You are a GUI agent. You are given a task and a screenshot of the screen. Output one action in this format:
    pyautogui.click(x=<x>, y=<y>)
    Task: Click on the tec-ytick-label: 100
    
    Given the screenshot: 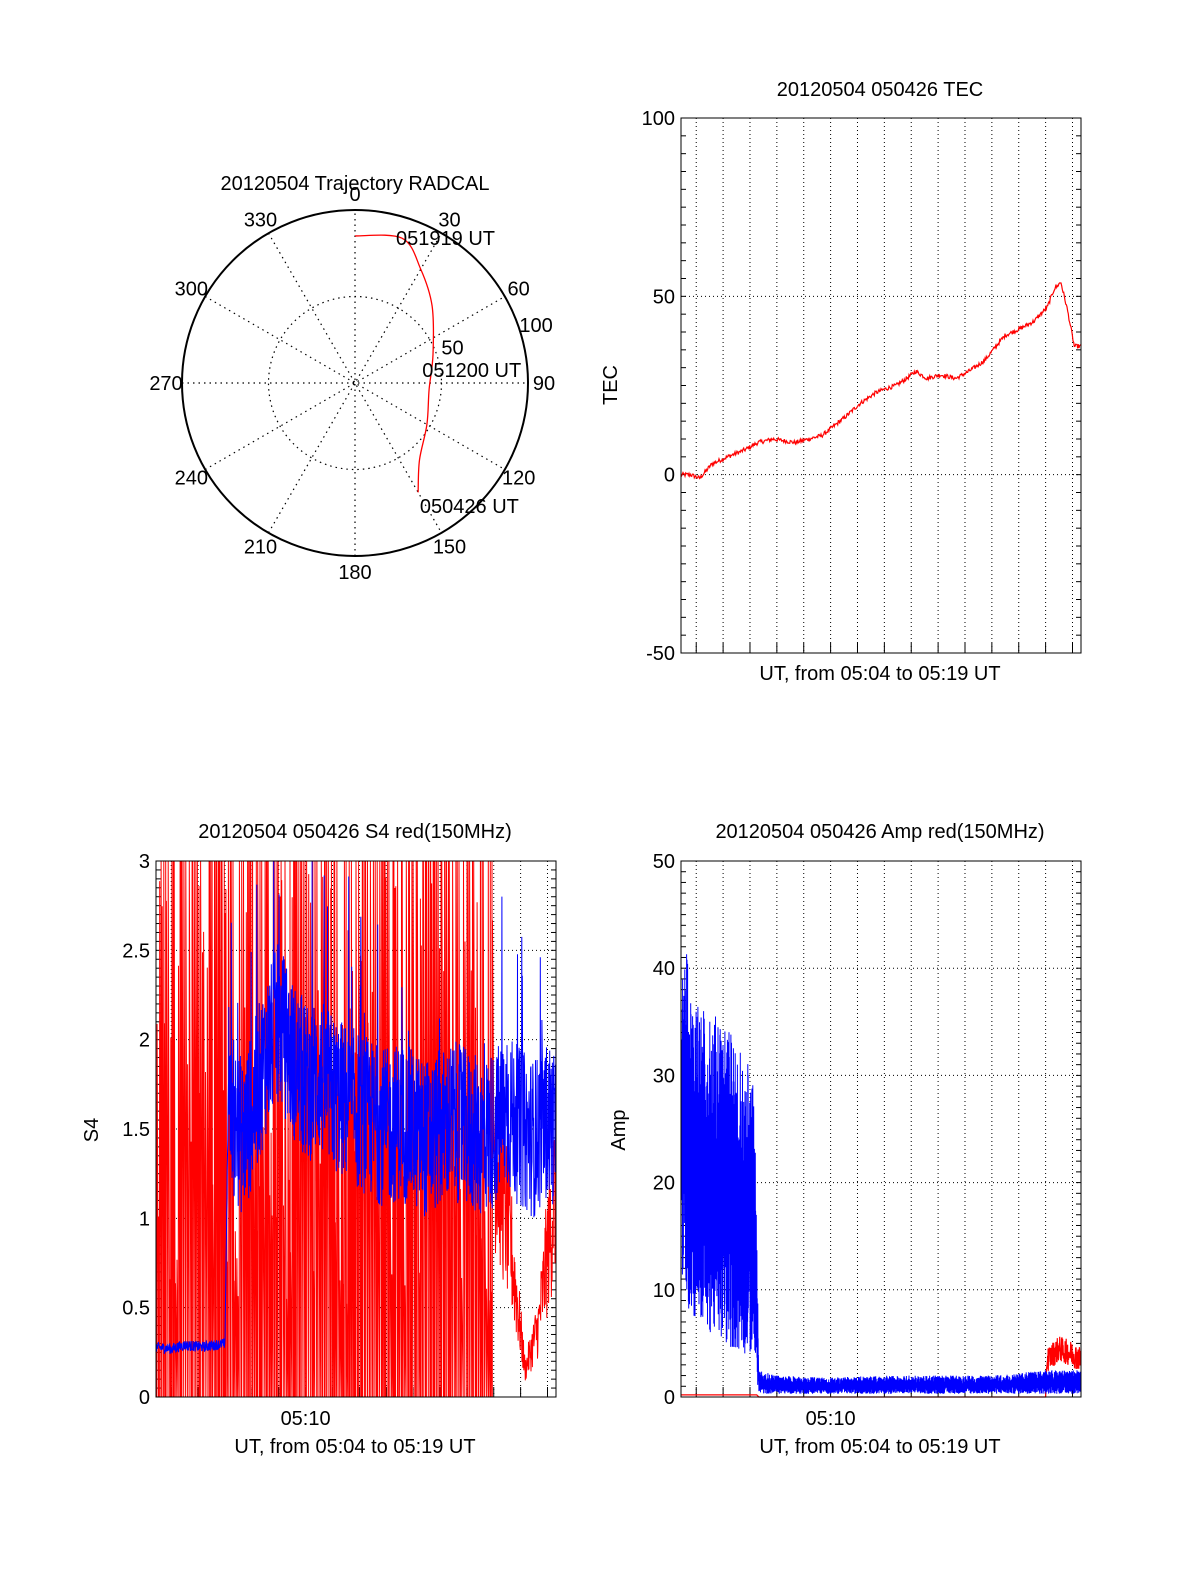 What is the action you would take?
    pyautogui.click(x=658, y=119)
    